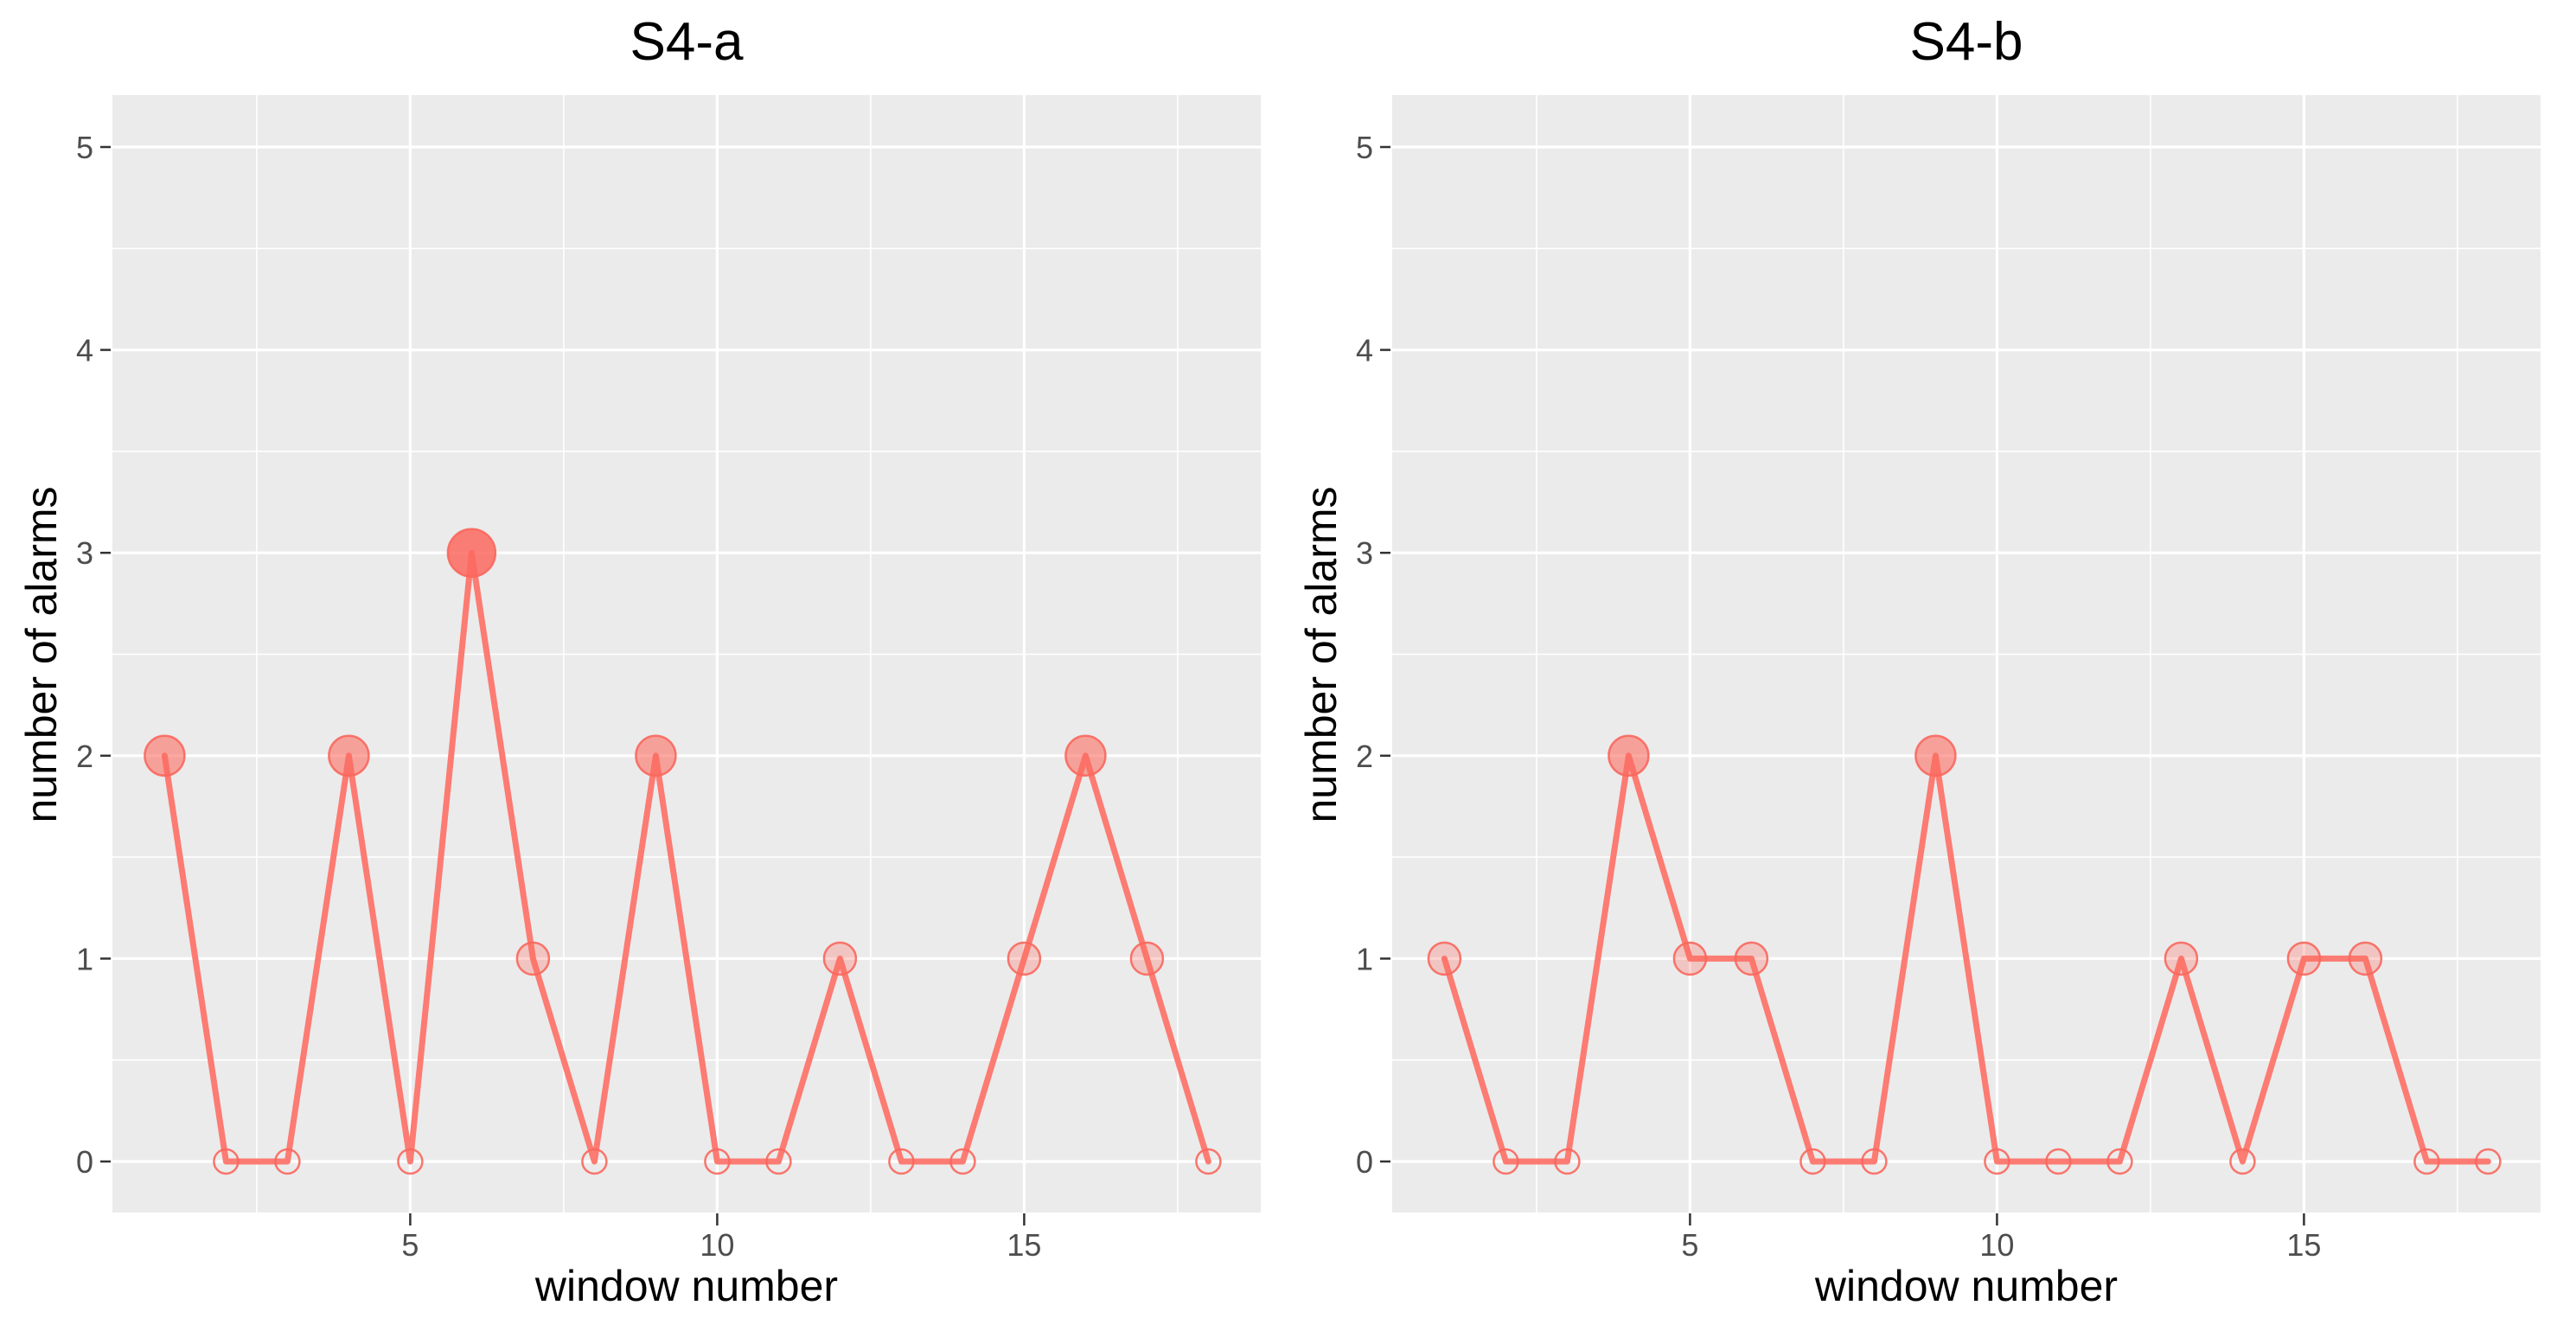 This screenshot has width=2576, height=1331. I want to click on panel-title-s4b: S4-b, so click(1966, 42).